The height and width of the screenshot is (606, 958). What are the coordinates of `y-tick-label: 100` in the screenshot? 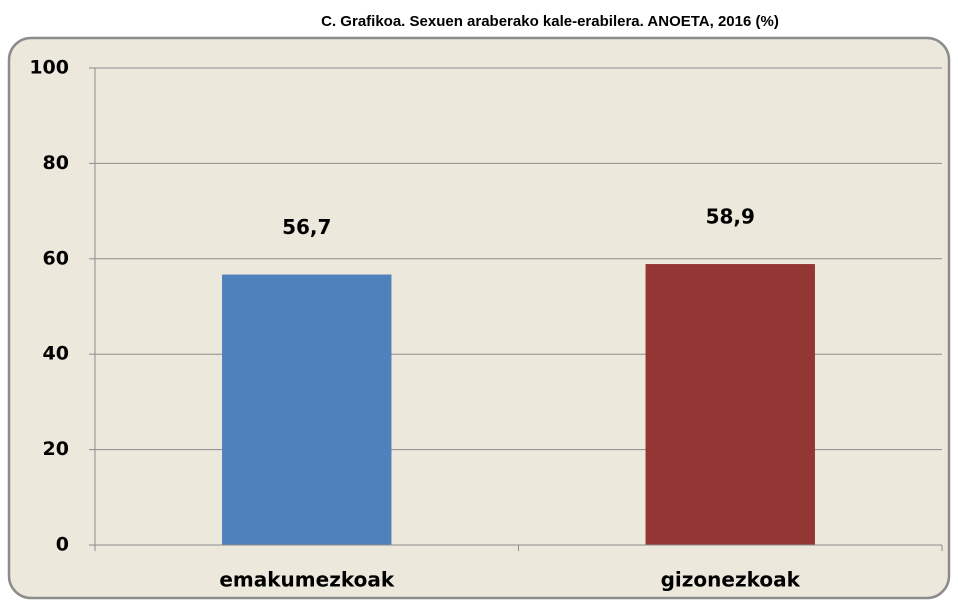 It's located at (49, 68).